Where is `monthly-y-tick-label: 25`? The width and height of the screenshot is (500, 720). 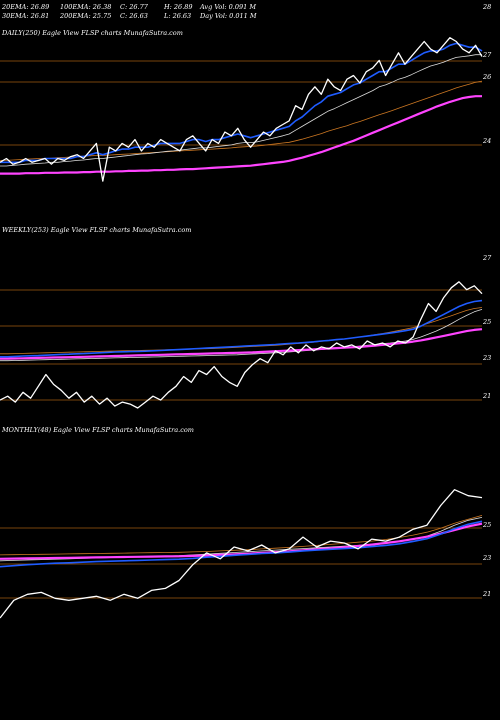 monthly-y-tick-label: 25 is located at coordinates (486, 525).